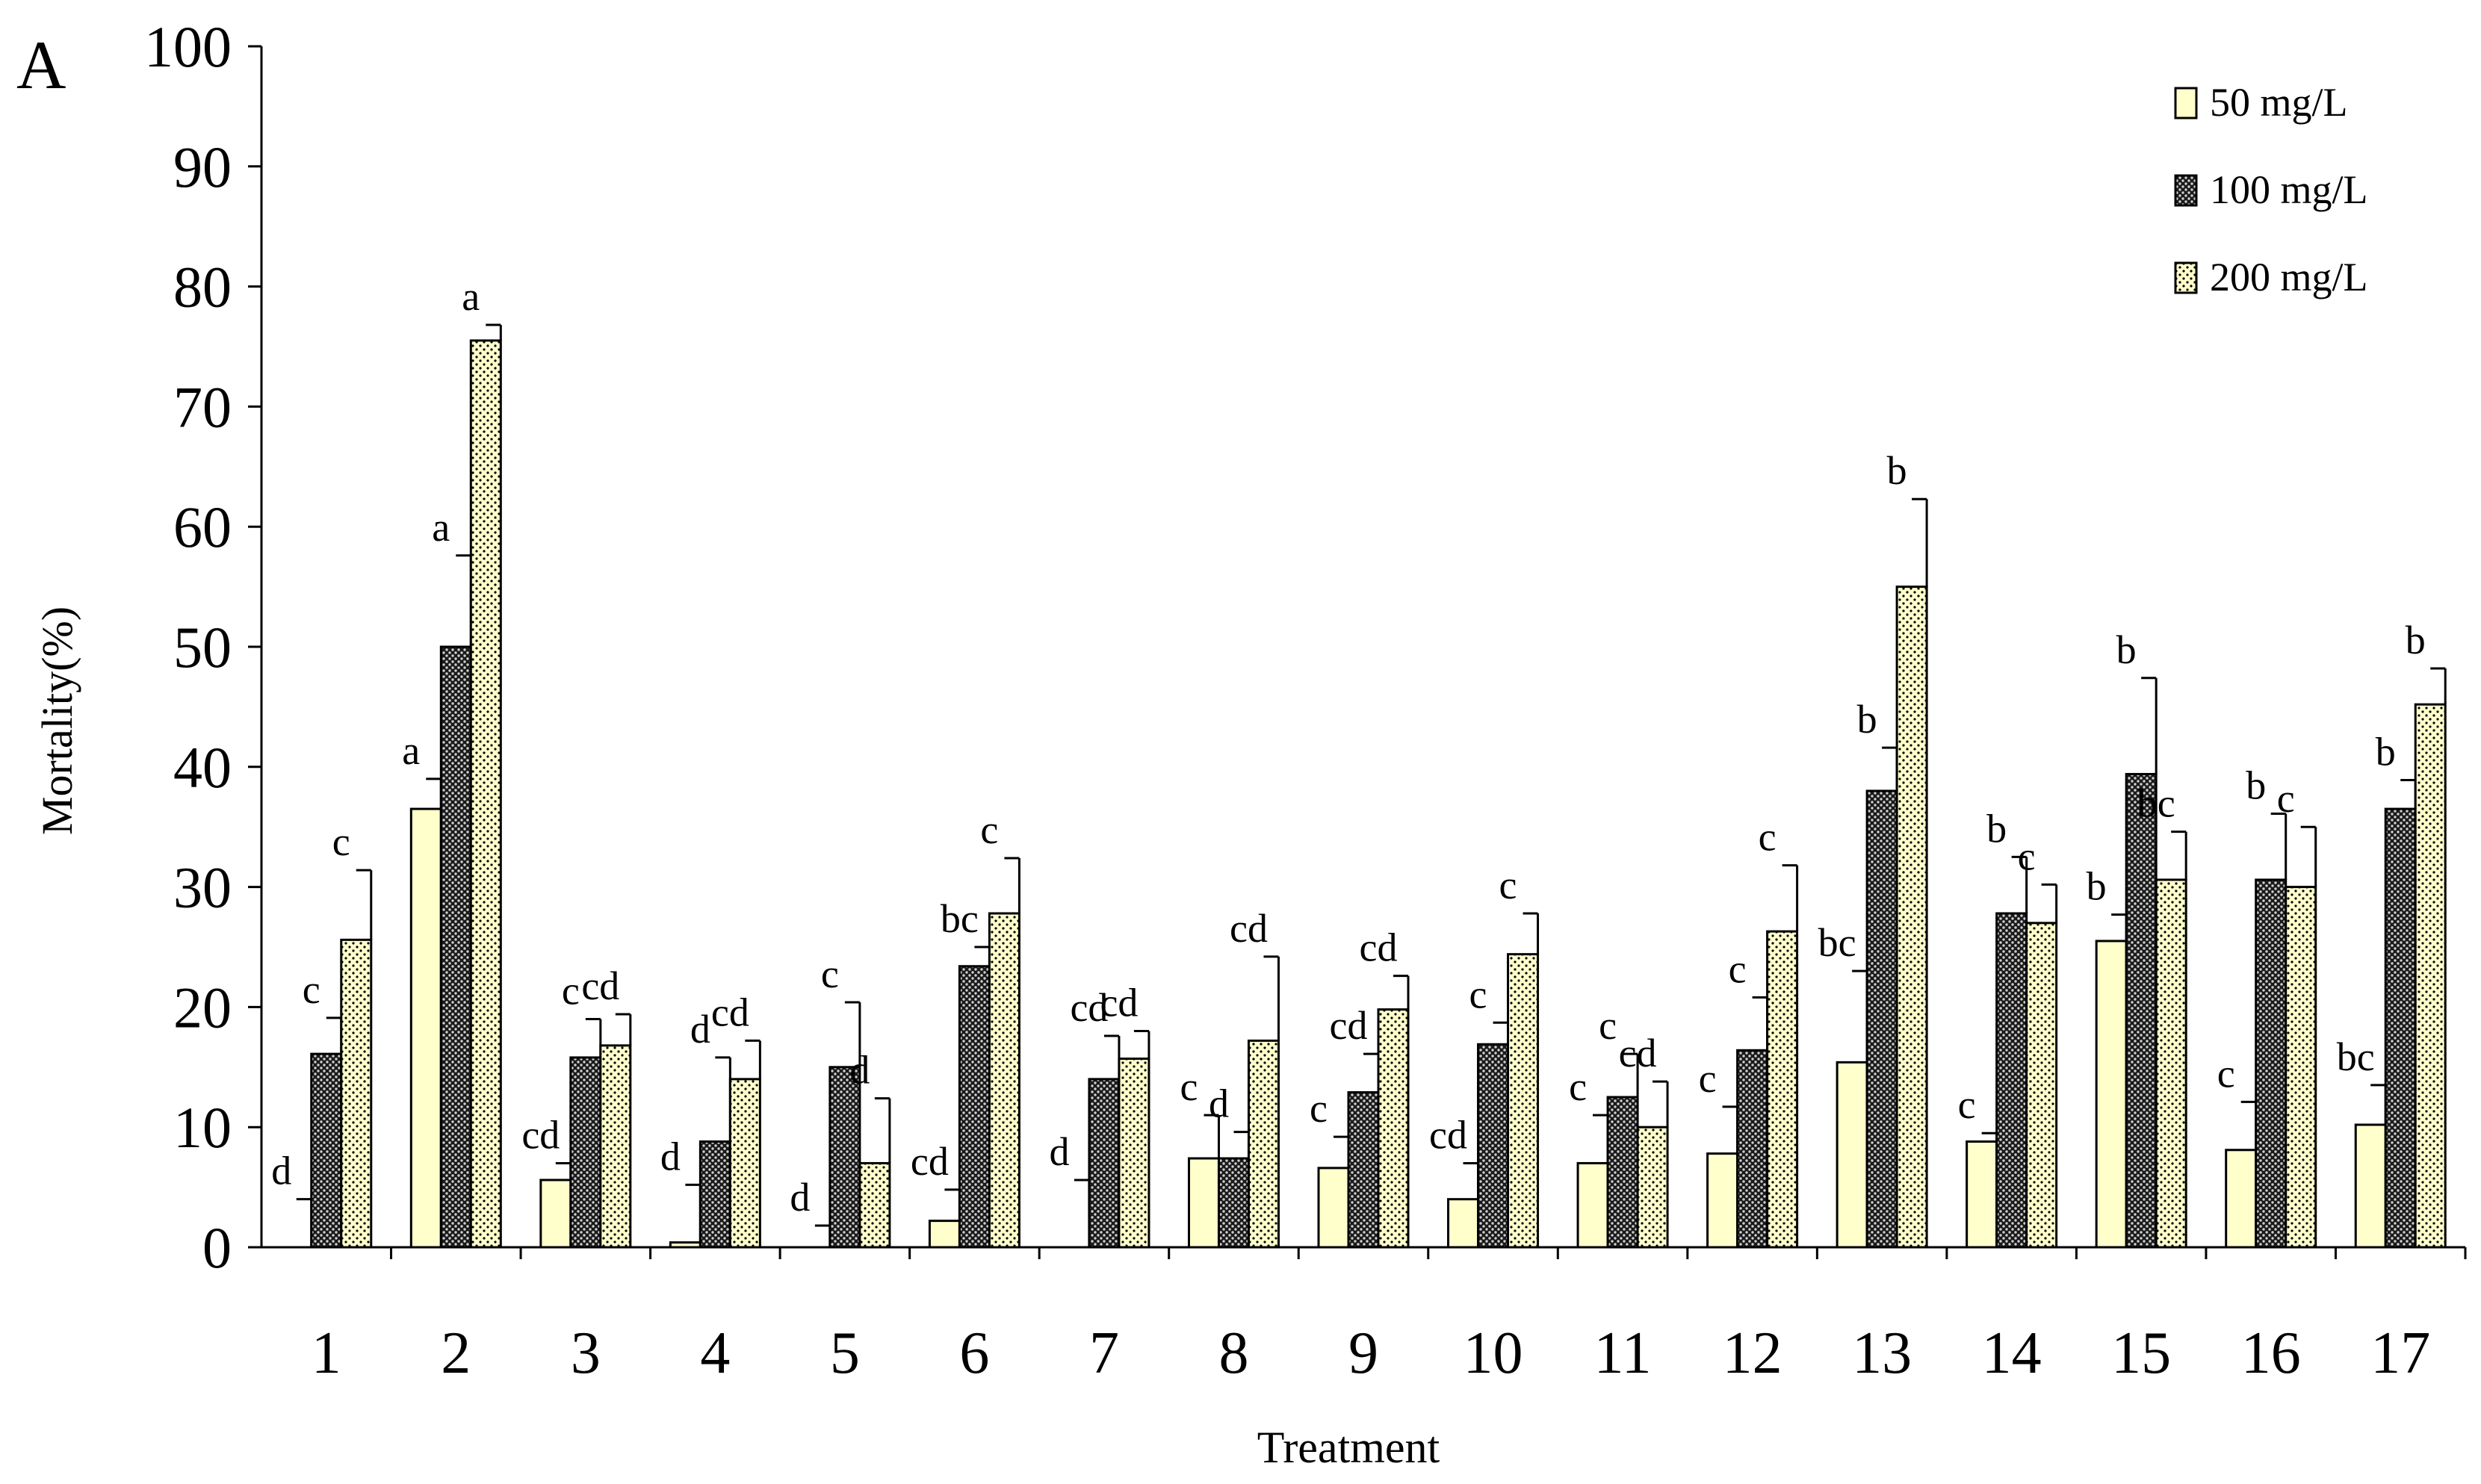 The width and height of the screenshot is (2481, 1484). Describe the element at coordinates (202, 888) in the screenshot. I see `y-tick-label: 30` at that location.